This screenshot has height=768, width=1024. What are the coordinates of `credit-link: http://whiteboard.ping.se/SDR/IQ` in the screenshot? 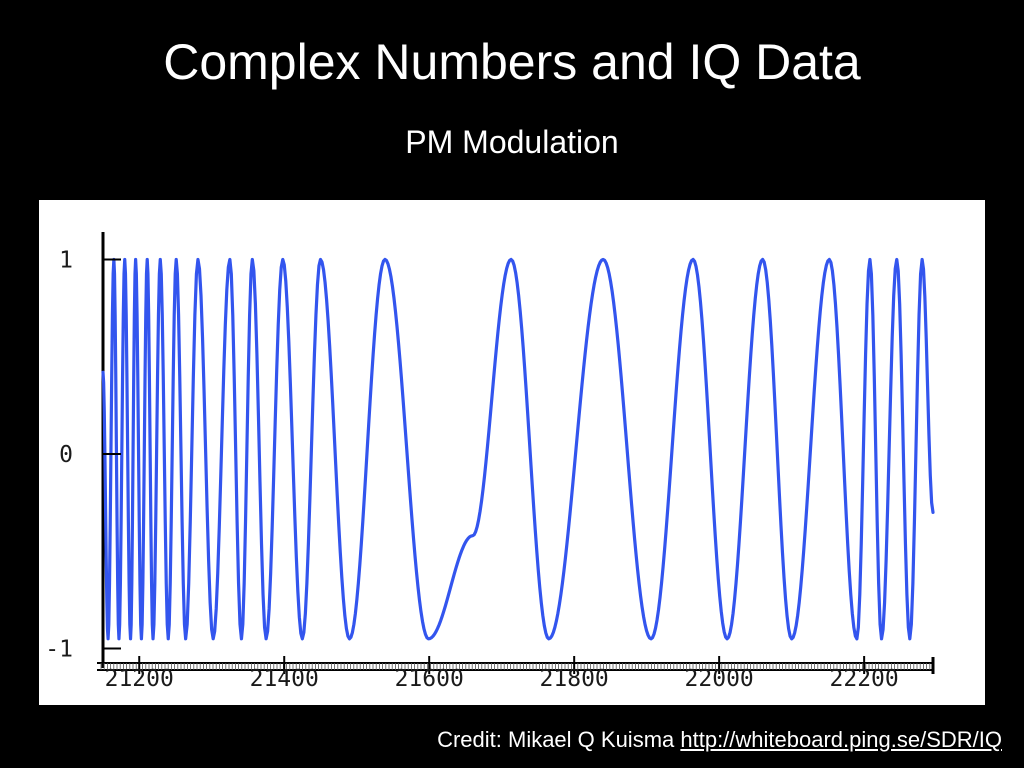 It's located at (841, 739).